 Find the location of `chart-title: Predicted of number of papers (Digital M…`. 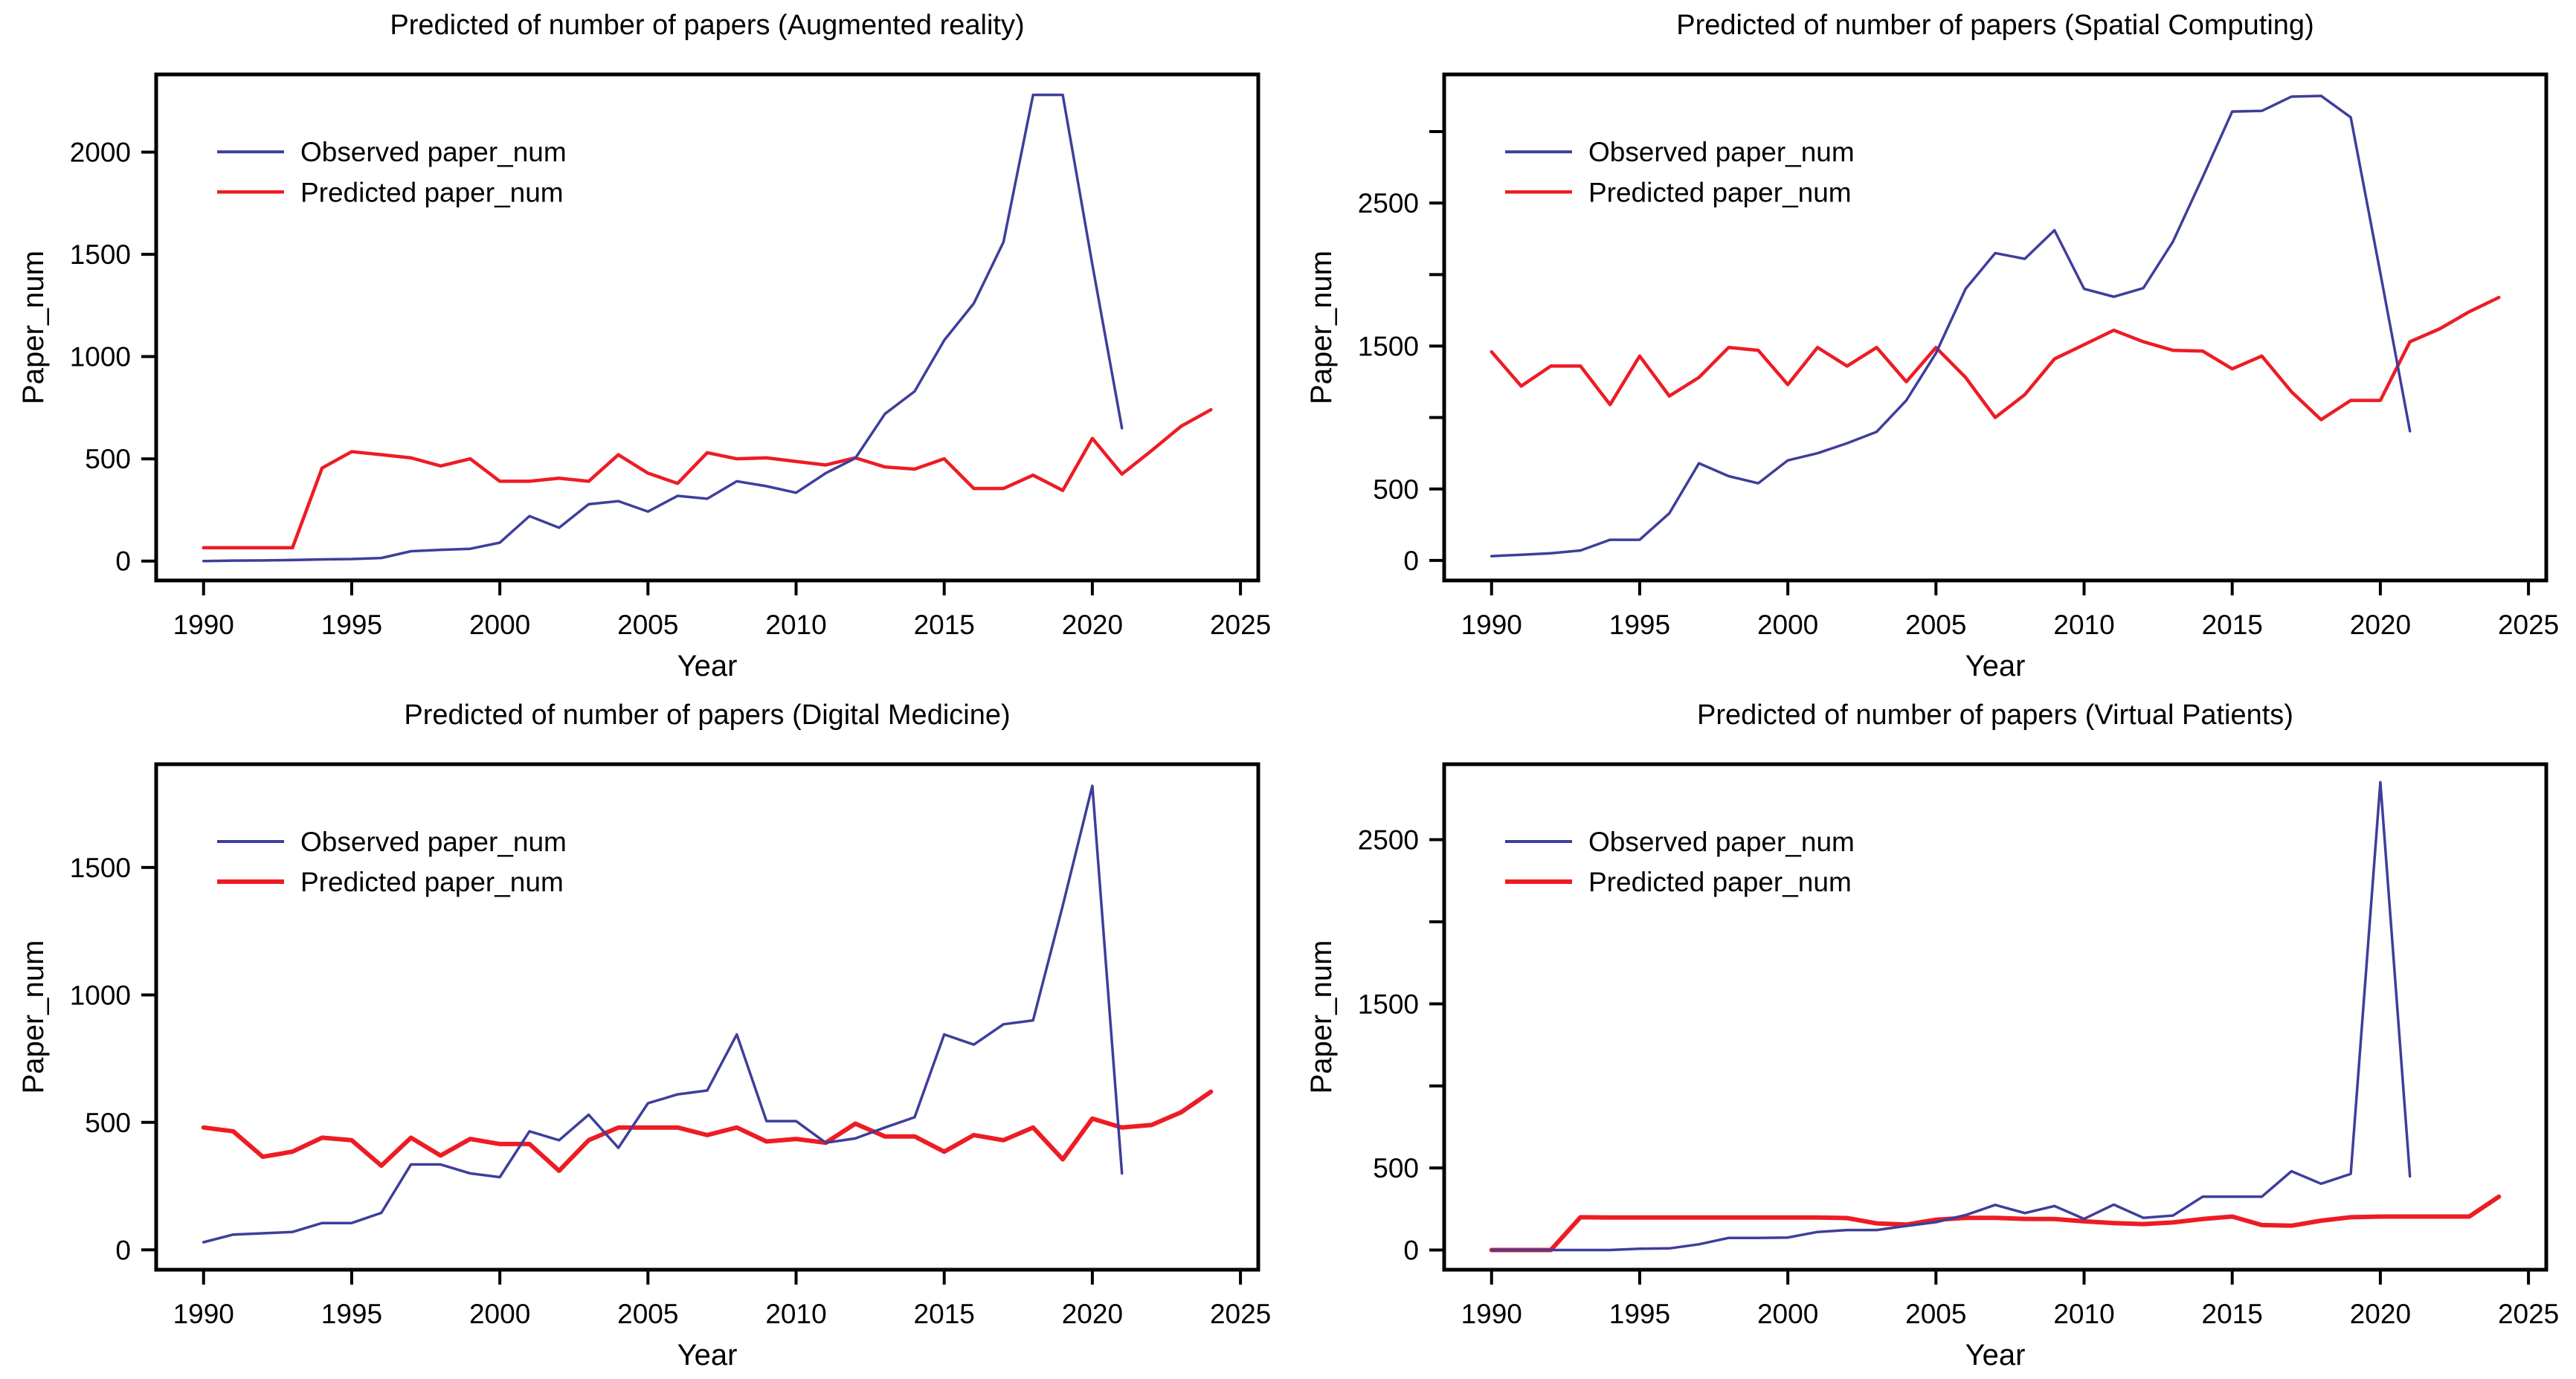

chart-title: Predicted of number of papers (Digital M… is located at coordinates (707, 715).